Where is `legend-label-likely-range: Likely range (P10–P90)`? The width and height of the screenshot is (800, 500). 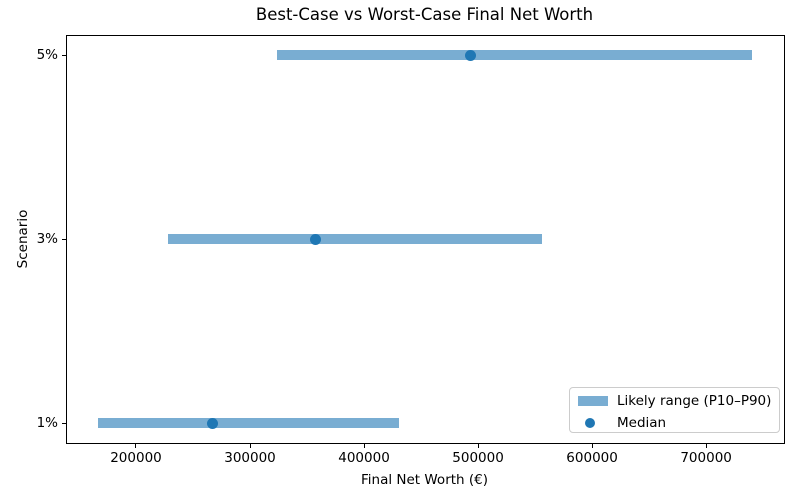 legend-label-likely-range: Likely range (P10–P90) is located at coordinates (694, 401).